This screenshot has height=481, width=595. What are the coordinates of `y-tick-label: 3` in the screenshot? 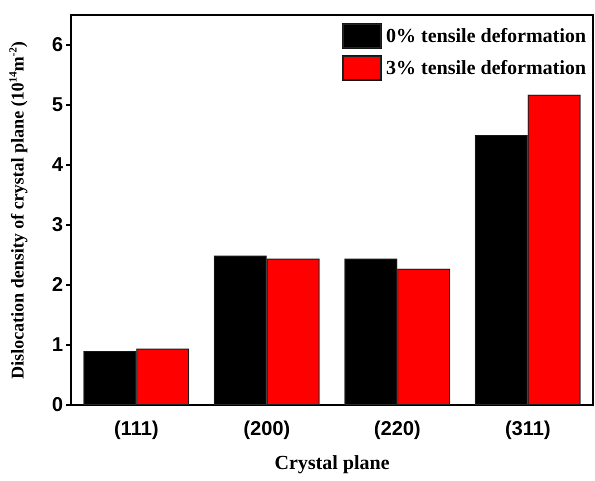 It's located at (57, 225).